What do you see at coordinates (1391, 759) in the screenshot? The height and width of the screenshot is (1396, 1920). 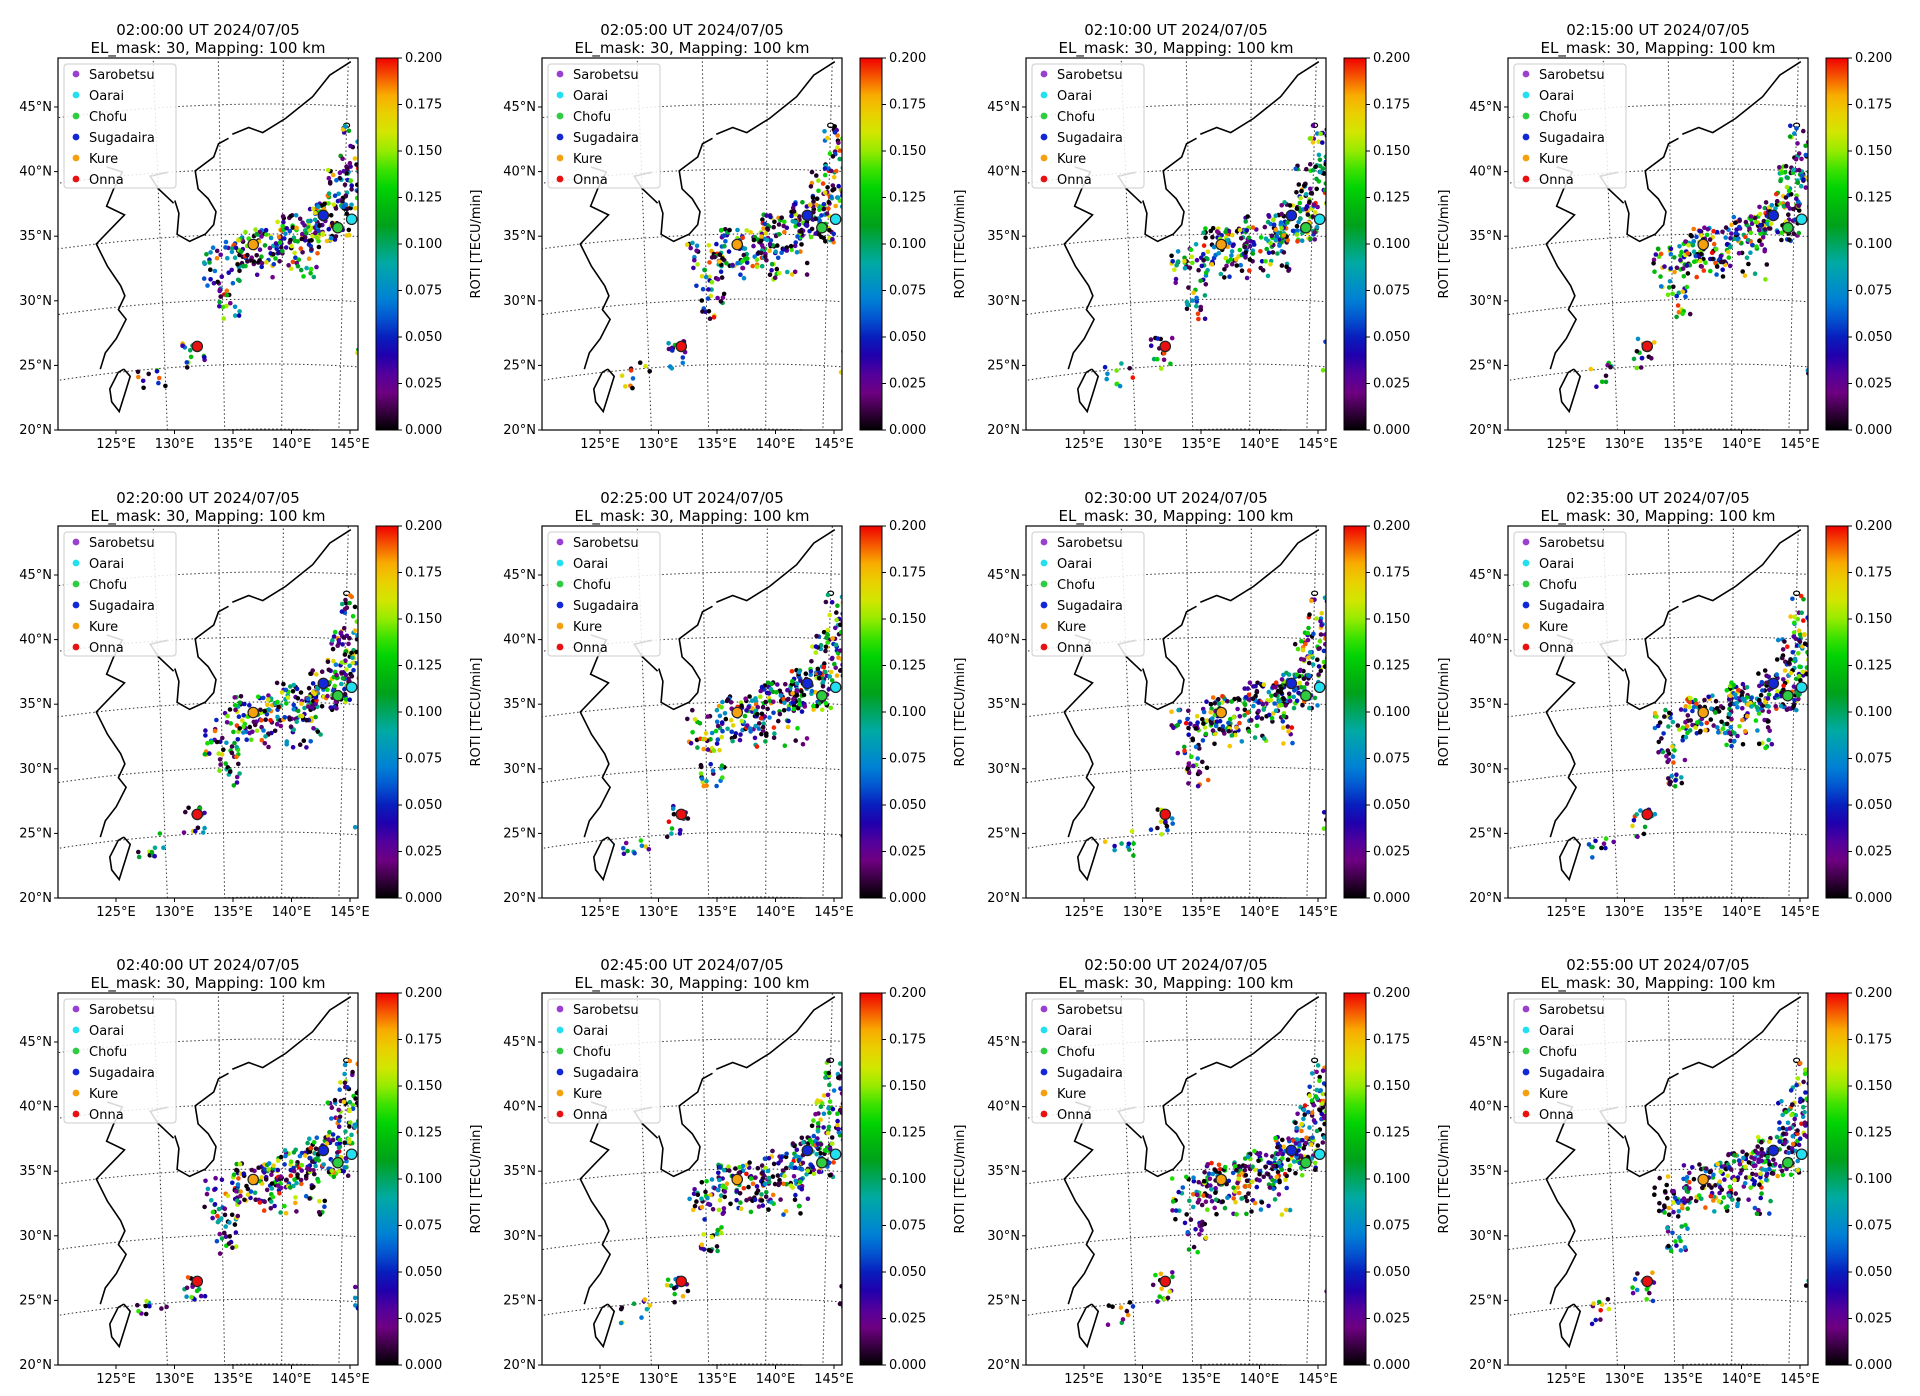 I see `colorbar-tick-label: 0.075` at bounding box center [1391, 759].